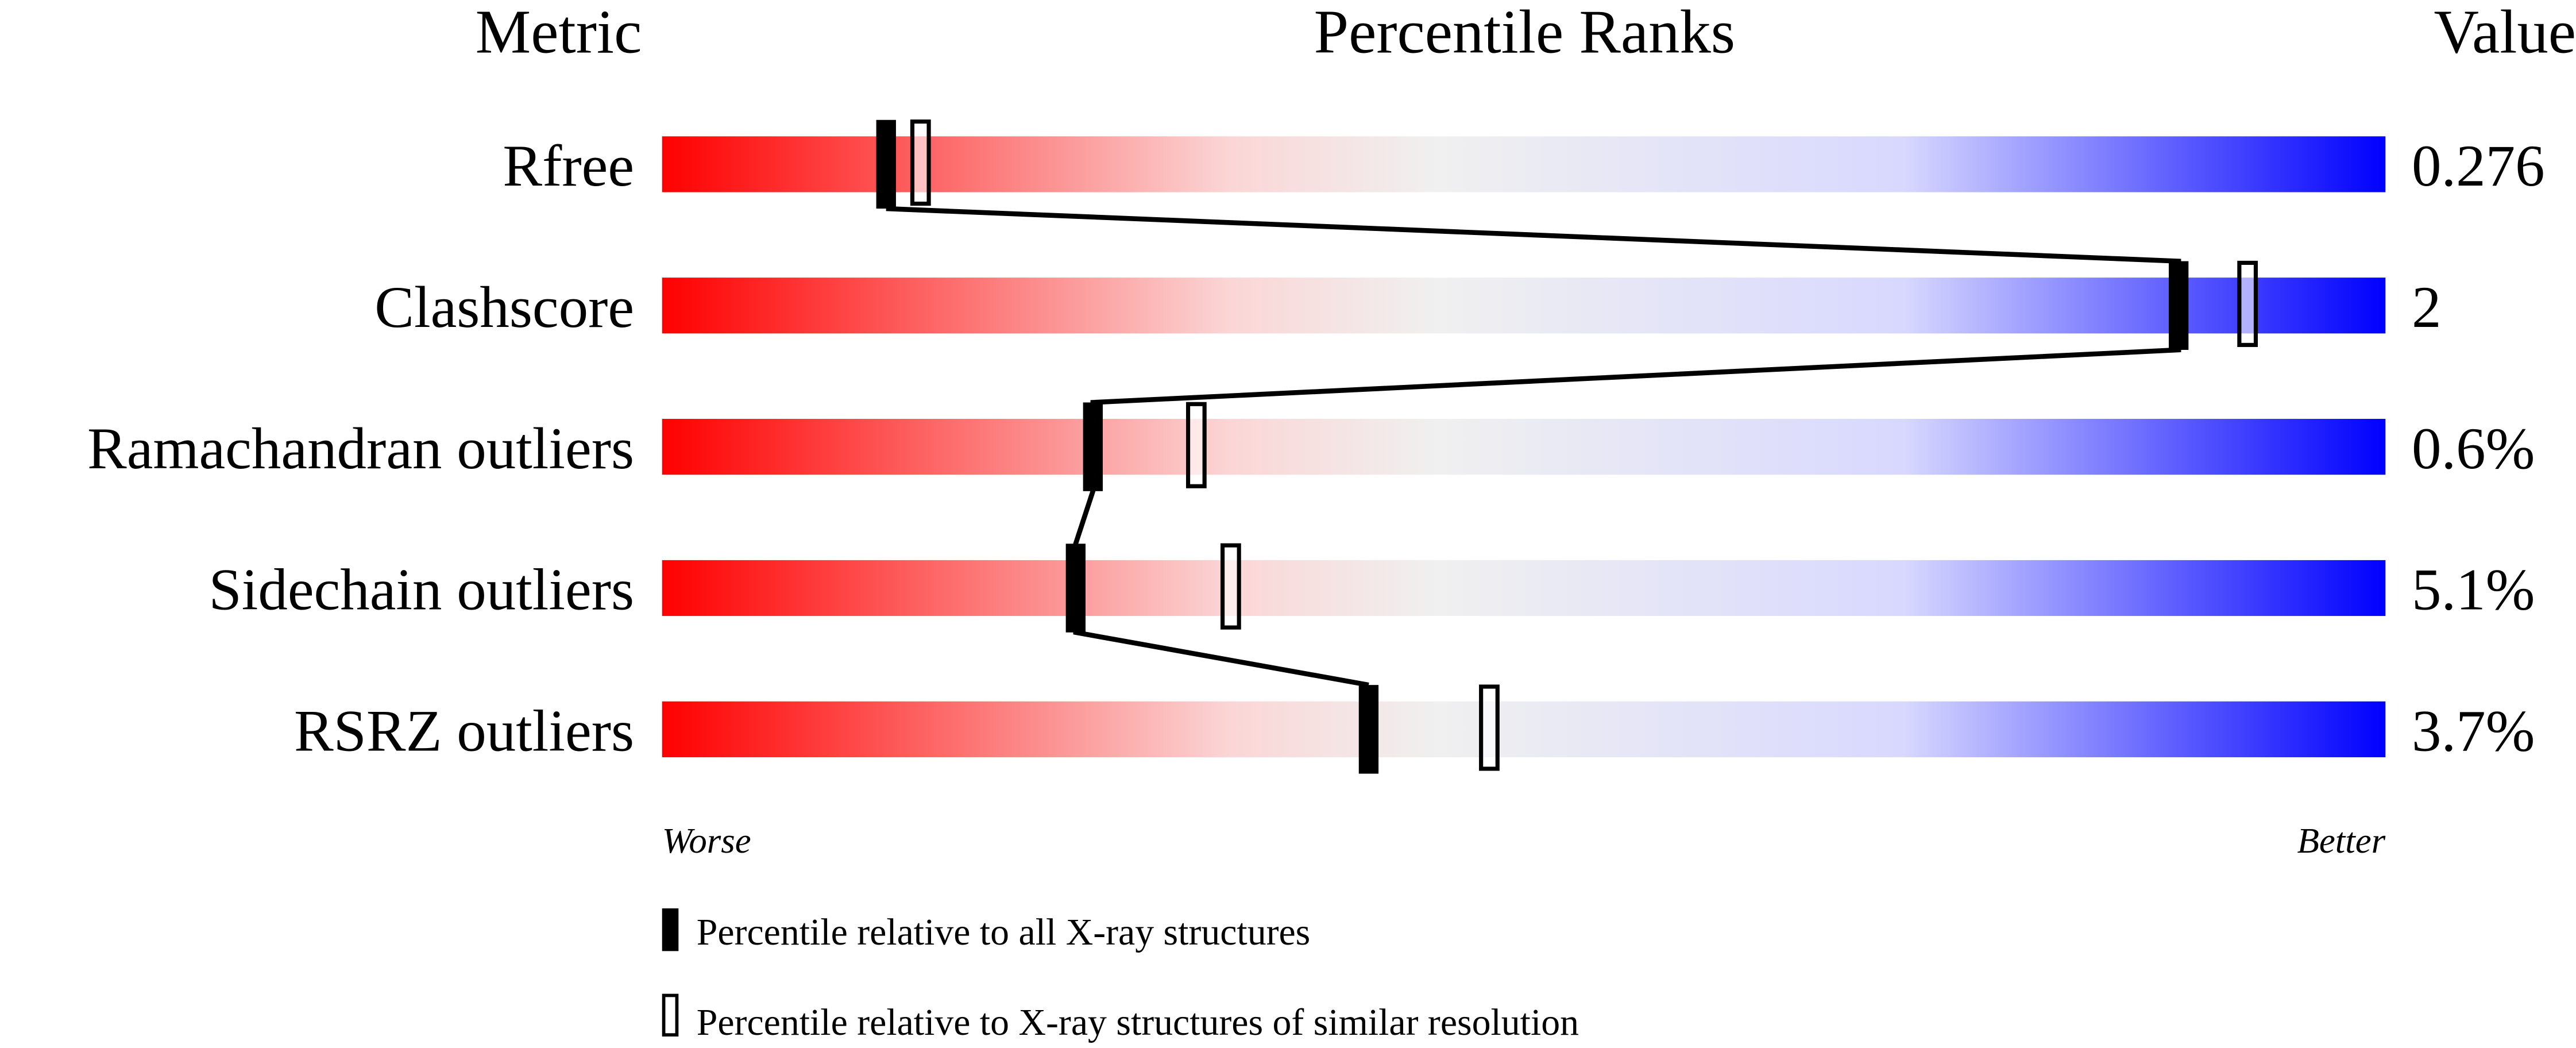  I want to click on header-metric: Metric, so click(559, 33).